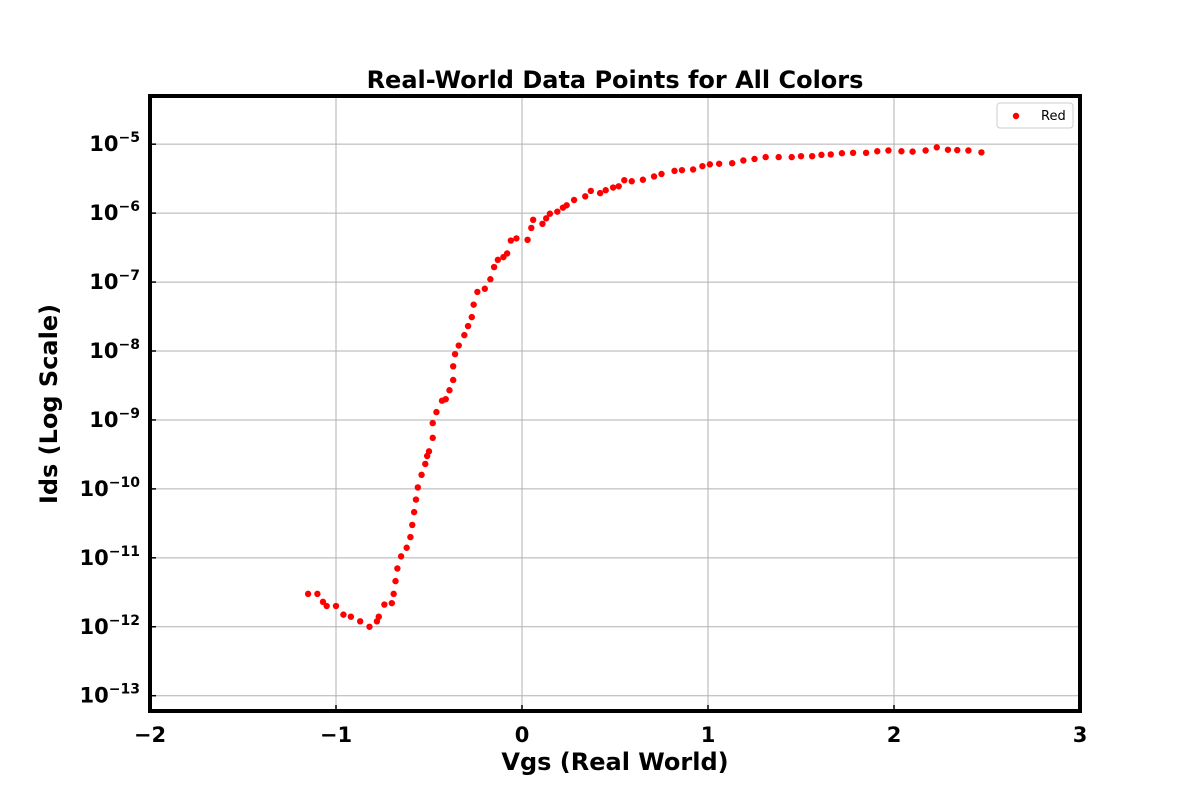 This screenshot has height=800, width=1200. Describe the element at coordinates (110, 695) in the screenshot. I see `y-tick-label: 10⁻¹³` at that location.